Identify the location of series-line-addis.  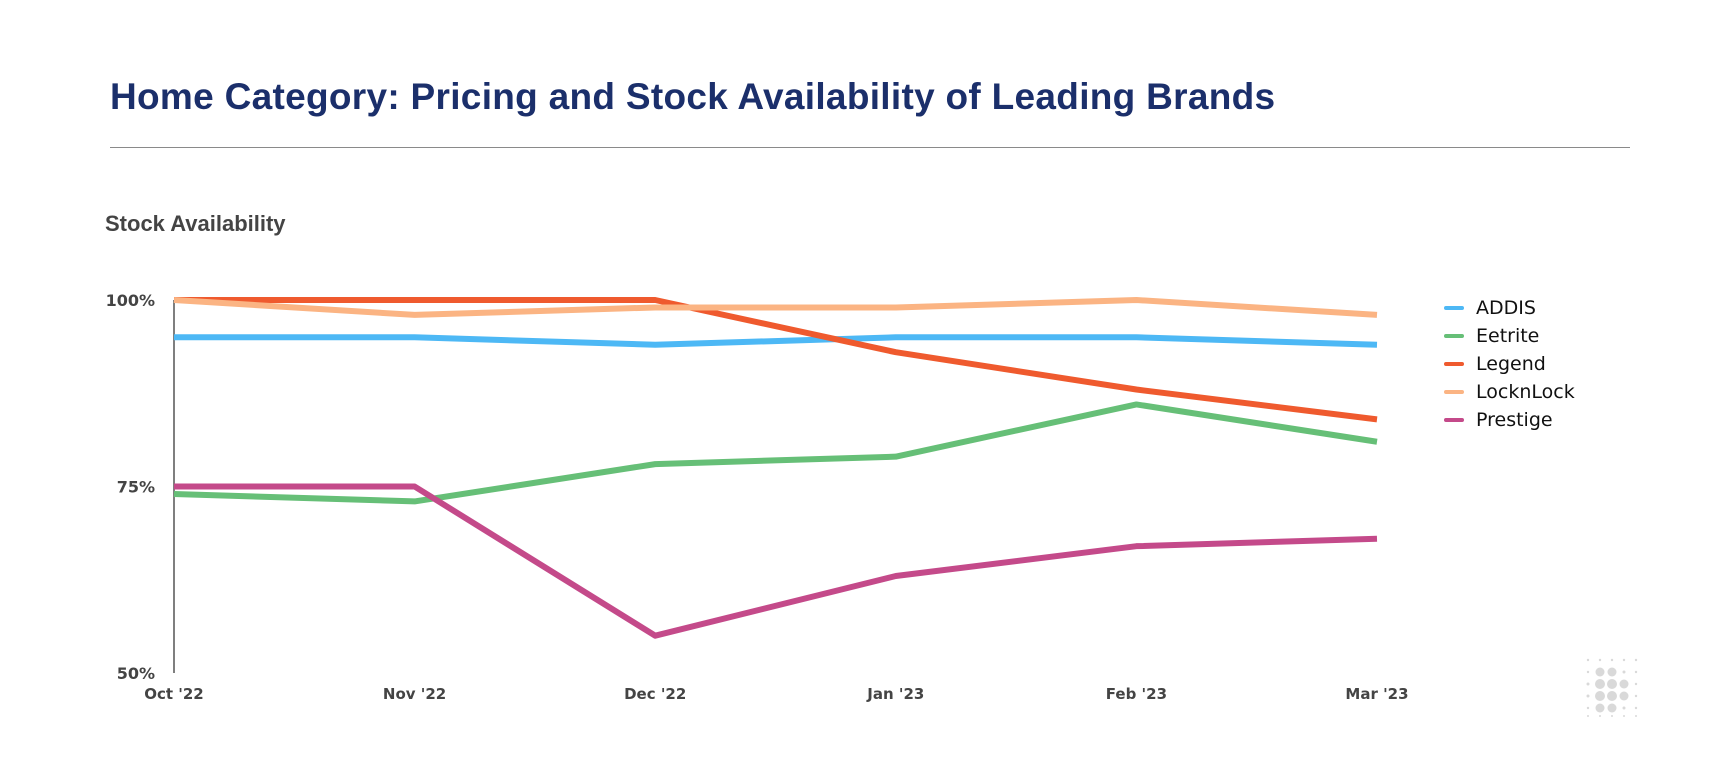
(776, 341).